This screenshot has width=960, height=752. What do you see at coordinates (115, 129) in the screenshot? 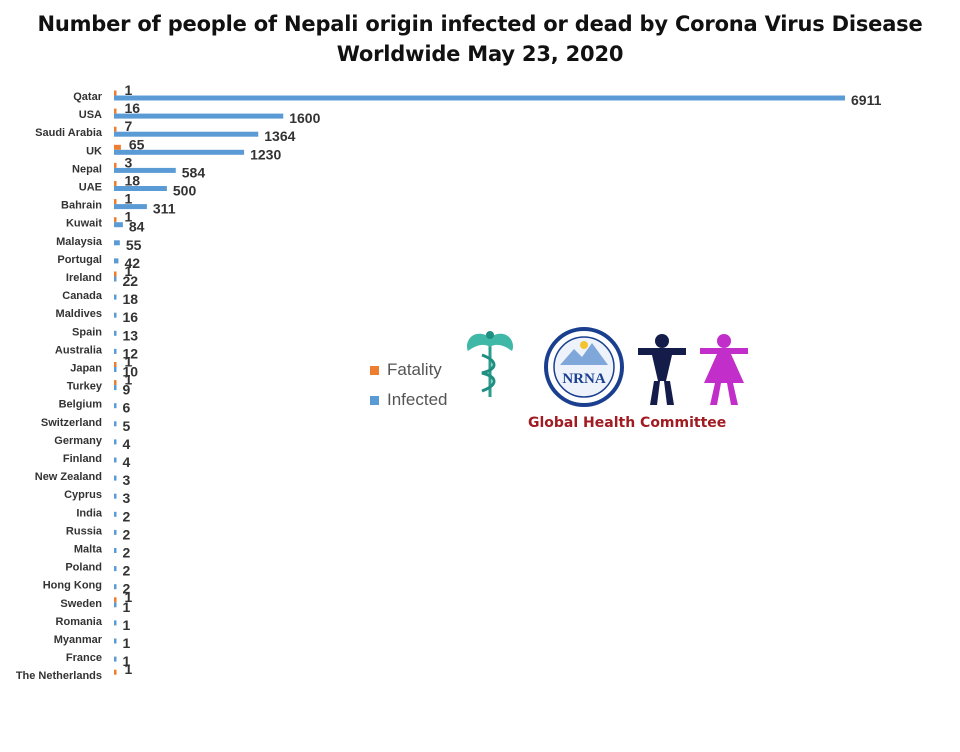
I see `fatality-bar-saudi-arabia` at bounding box center [115, 129].